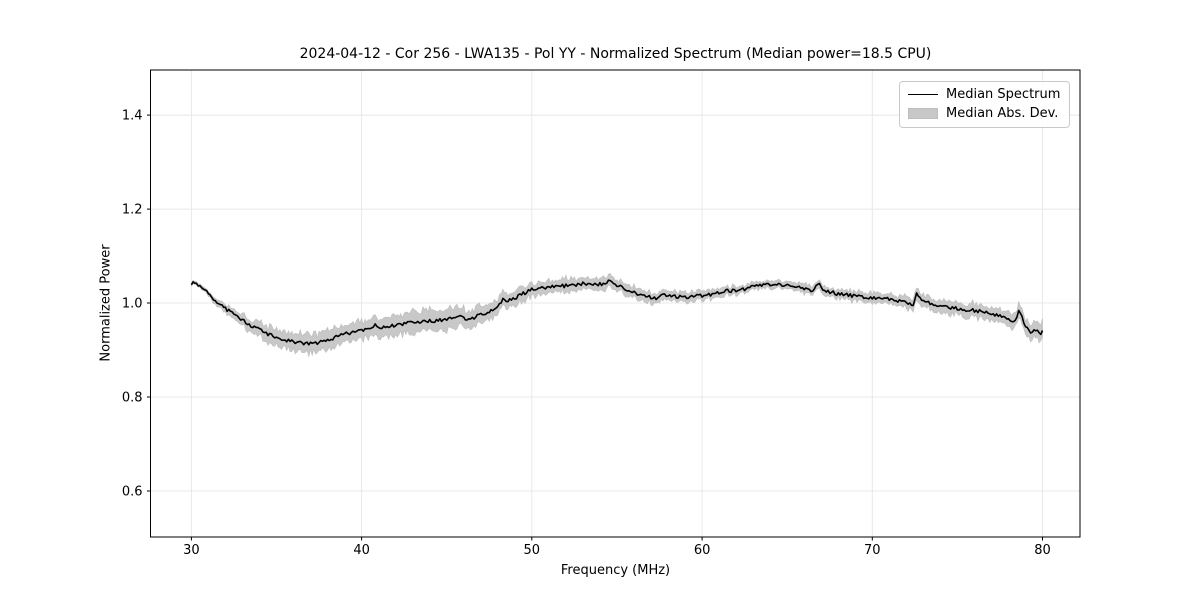 The height and width of the screenshot is (600, 1200). Describe the element at coordinates (985, 104) in the screenshot. I see `legend: Median Spectrum Median Abs. Dev.` at that location.